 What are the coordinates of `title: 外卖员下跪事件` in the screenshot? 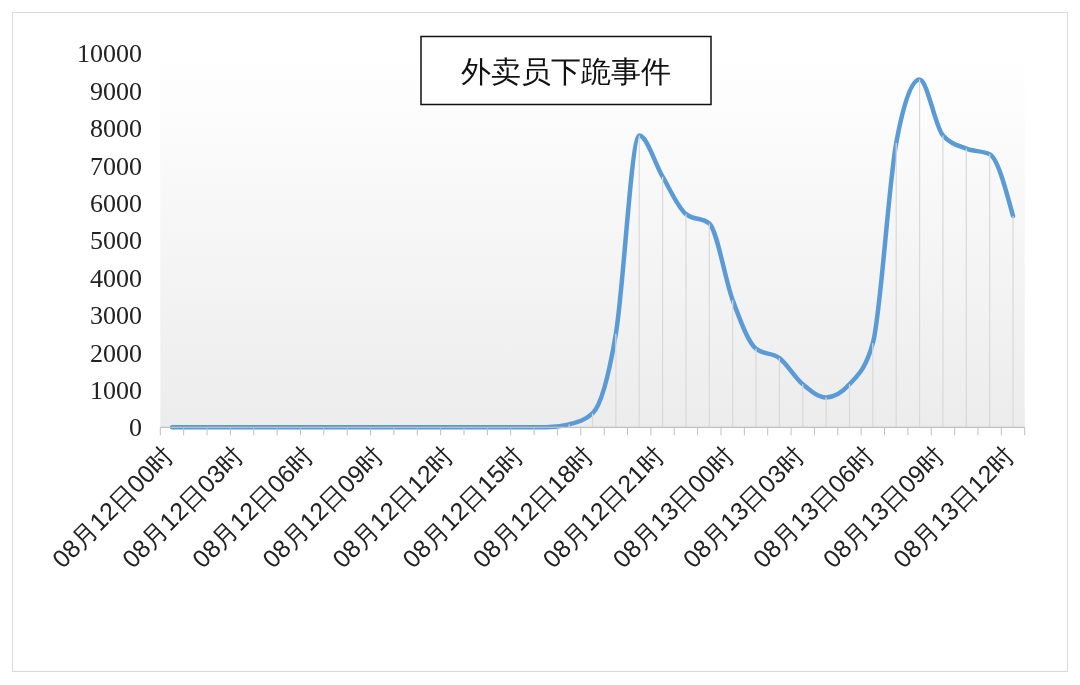 It's located at (566, 70).